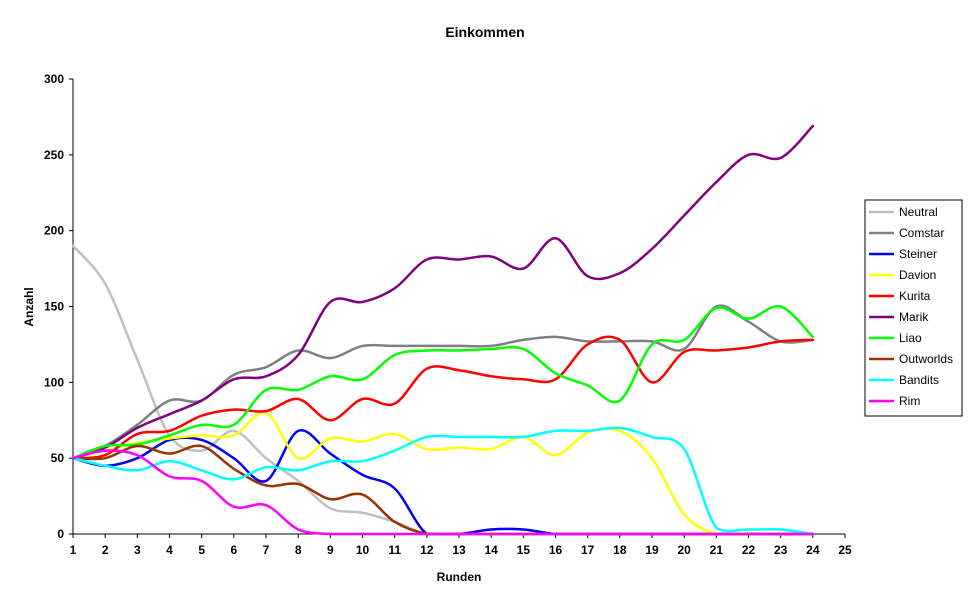 This screenshot has height=604, width=970. I want to click on x-tick-label: 9, so click(330, 550).